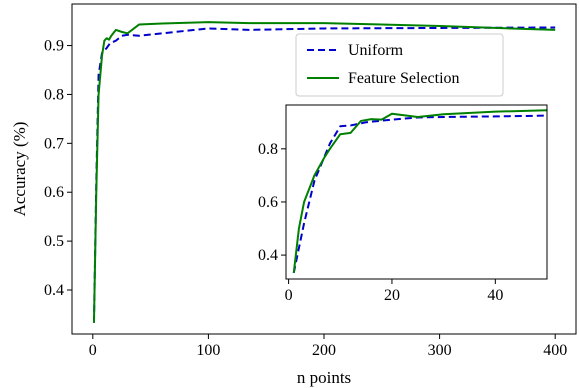 Image resolution: width=579 pixels, height=388 pixels. I want to click on inset-y-tick-label: 0.4, so click(268, 255).